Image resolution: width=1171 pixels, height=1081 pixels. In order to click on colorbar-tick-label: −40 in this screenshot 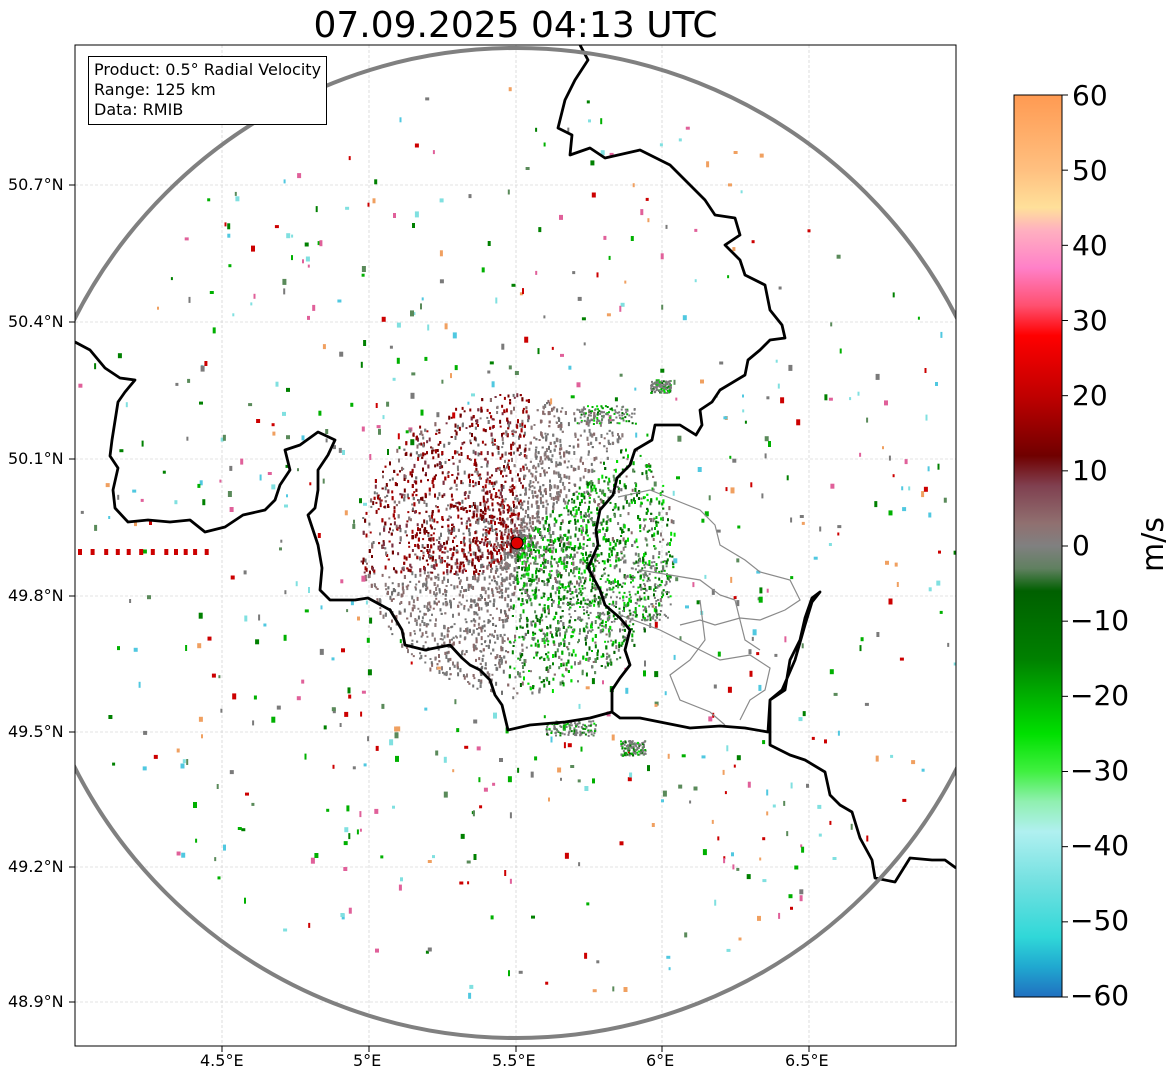, I will do `click(1100, 845)`.